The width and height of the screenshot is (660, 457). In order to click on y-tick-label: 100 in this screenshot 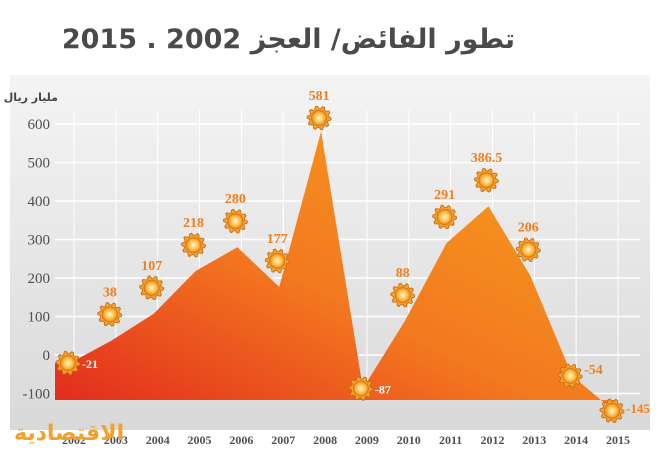, I will do `click(39, 318)`.